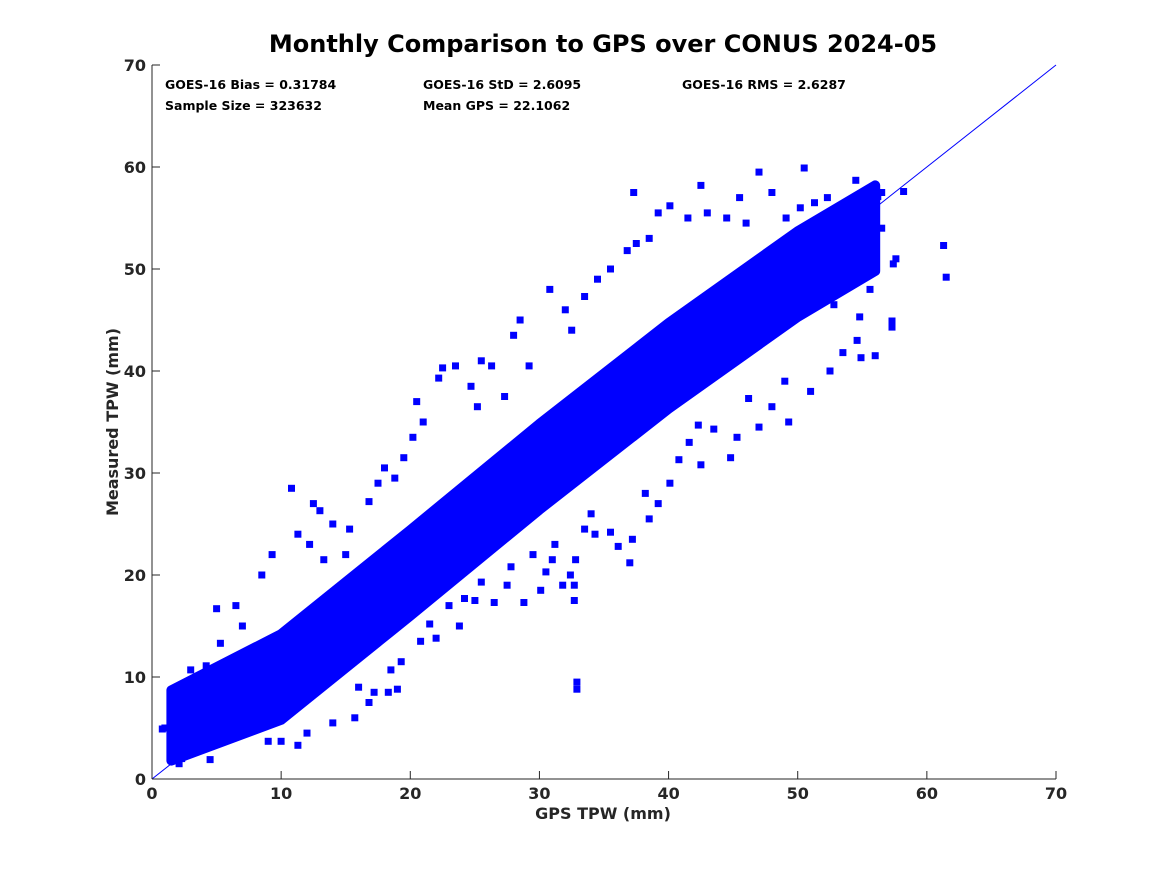 The width and height of the screenshot is (1167, 879). What do you see at coordinates (668, 793) in the screenshot?
I see `x-tick-label: 40` at bounding box center [668, 793].